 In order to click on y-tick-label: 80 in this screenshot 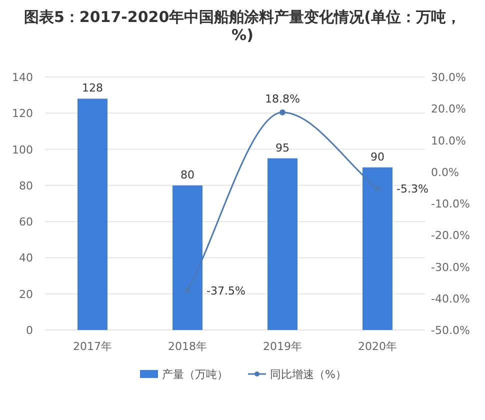, I will do `click(26, 185)`.